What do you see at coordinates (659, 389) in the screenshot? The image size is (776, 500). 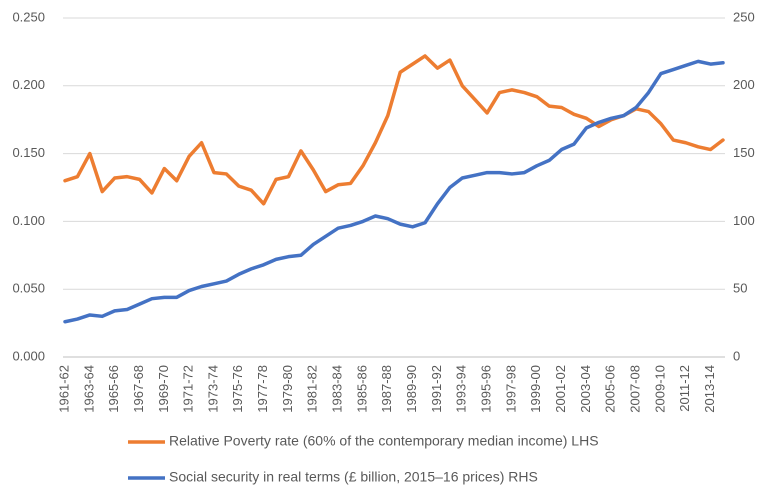 I see `x-tick-label: 2009-10` at bounding box center [659, 389].